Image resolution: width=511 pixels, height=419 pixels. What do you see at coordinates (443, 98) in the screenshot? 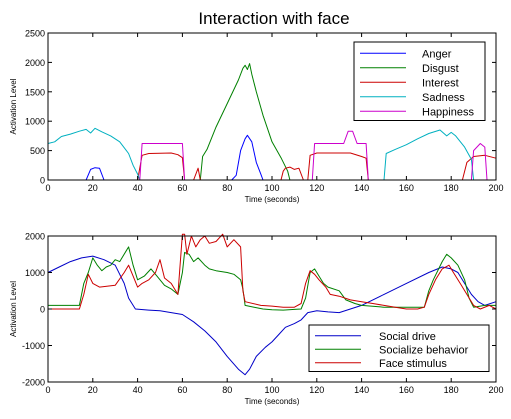
I see `legend-label: Sadness` at bounding box center [443, 98].